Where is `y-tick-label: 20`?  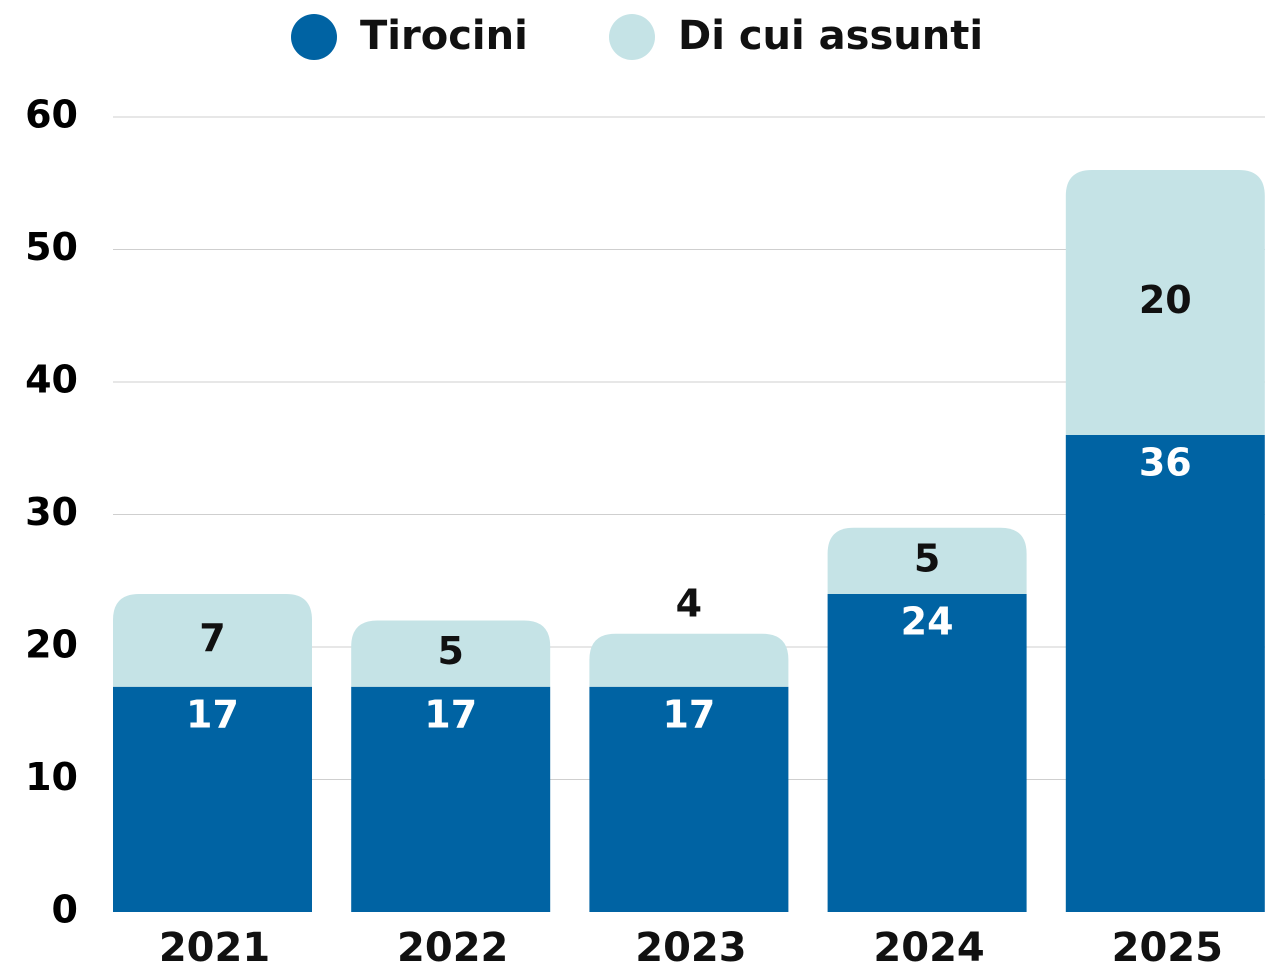 y-tick-label: 20 is located at coordinates (51, 645).